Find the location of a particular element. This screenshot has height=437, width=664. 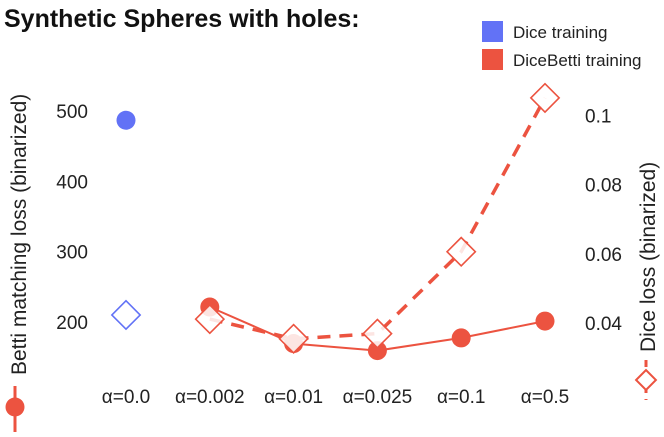

x-tick-label: α=0.0 is located at coordinates (126, 397).